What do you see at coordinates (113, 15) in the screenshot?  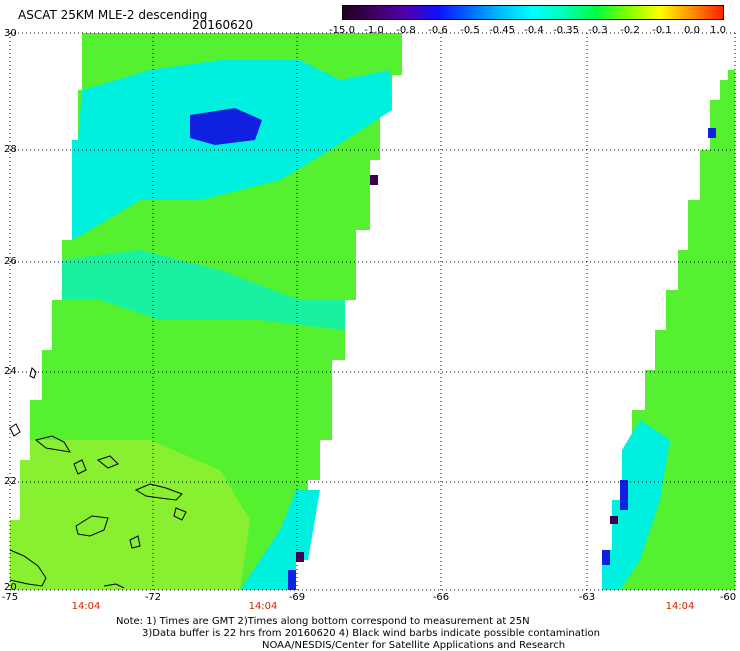 I see `product-title: ASCAT 25KM MLE-2 descending` at bounding box center [113, 15].